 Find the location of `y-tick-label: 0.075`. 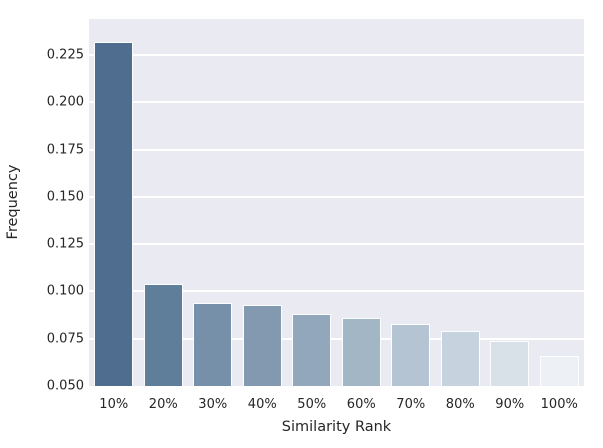

y-tick-label: 0.075 is located at coordinates (65, 339).